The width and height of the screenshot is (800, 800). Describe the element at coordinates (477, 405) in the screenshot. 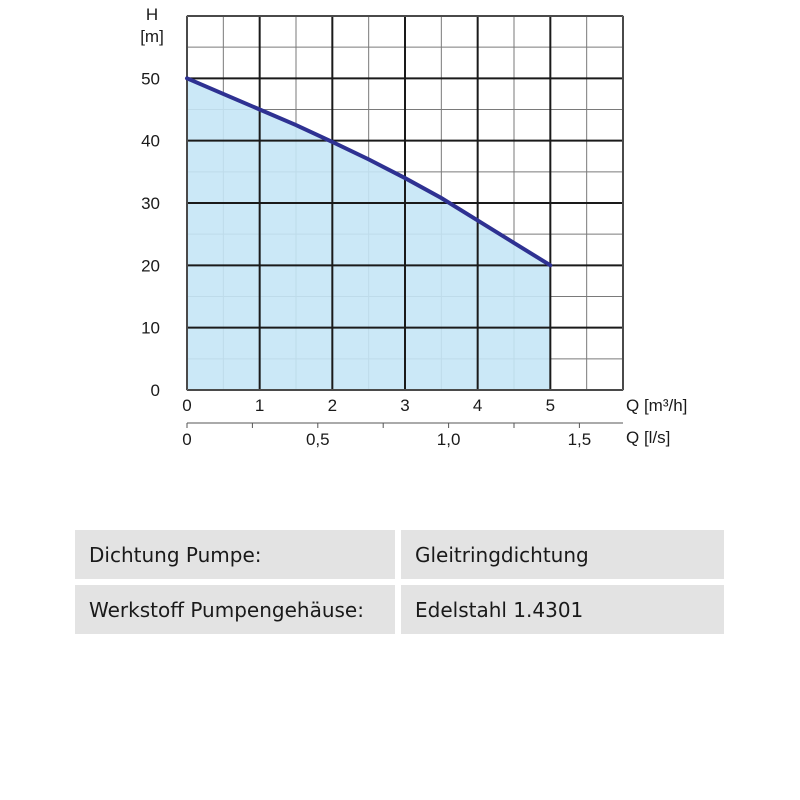

I see `x-tick-label: 4` at that location.